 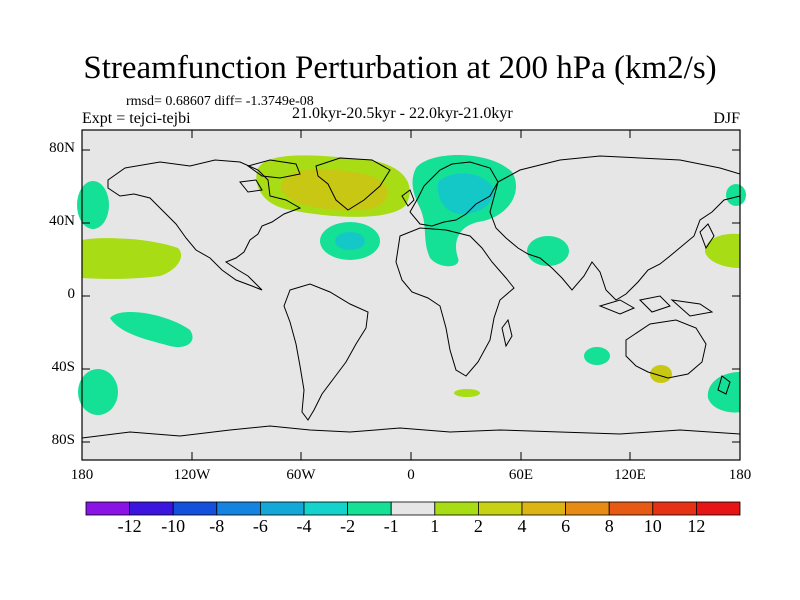 I want to click on anomaly-southeast-pacific-negative, so click(x=98, y=392).